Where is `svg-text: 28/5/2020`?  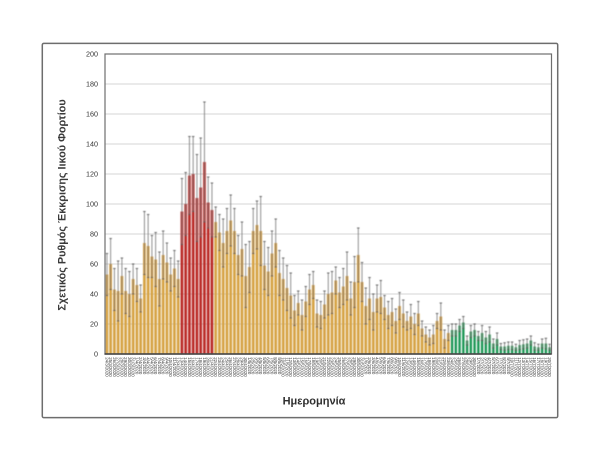 svg-text: 28/5/2020 is located at coordinates (350, 367).